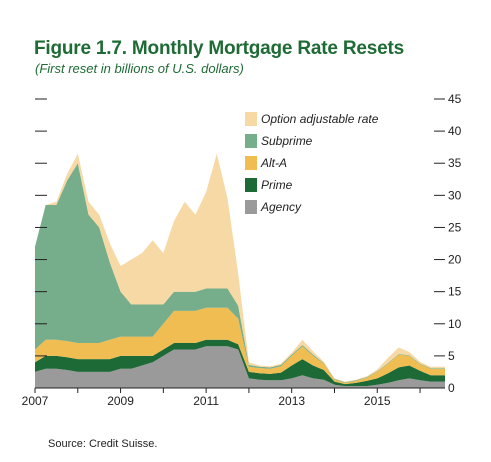 This screenshot has width=491, height=462. I want to click on y-tick-label: 5, so click(451, 356).